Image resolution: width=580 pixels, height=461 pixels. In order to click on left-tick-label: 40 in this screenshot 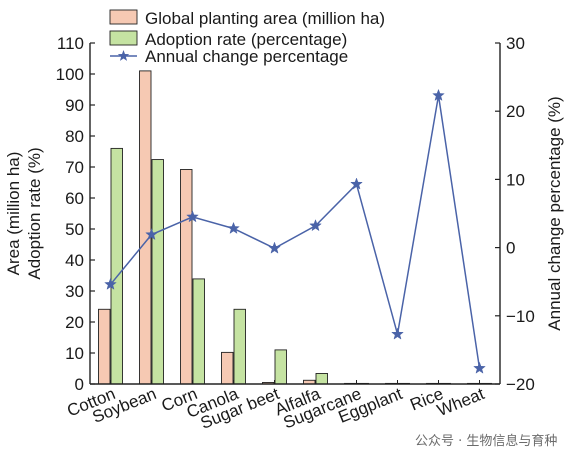, I will do `click(74, 260)`.